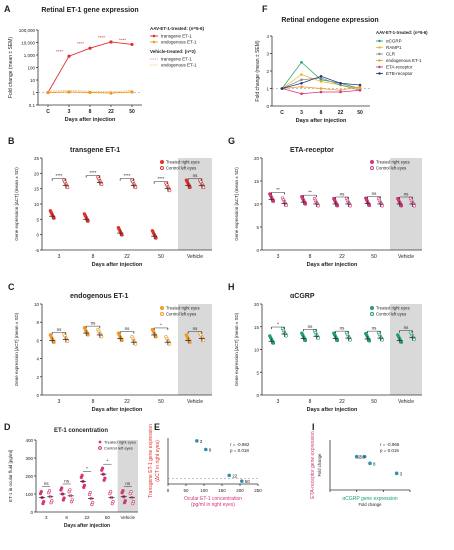 This screenshot has width=454, height=550. Describe the element at coordinates (390, 444) in the screenshot. I see `panel-i-r: r = -0.965` at that location.